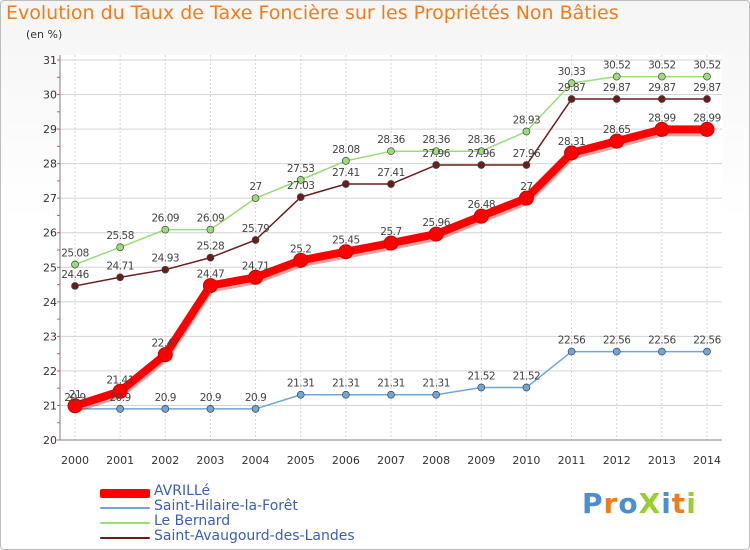  I want to click on data-label: 24.71, so click(256, 266).